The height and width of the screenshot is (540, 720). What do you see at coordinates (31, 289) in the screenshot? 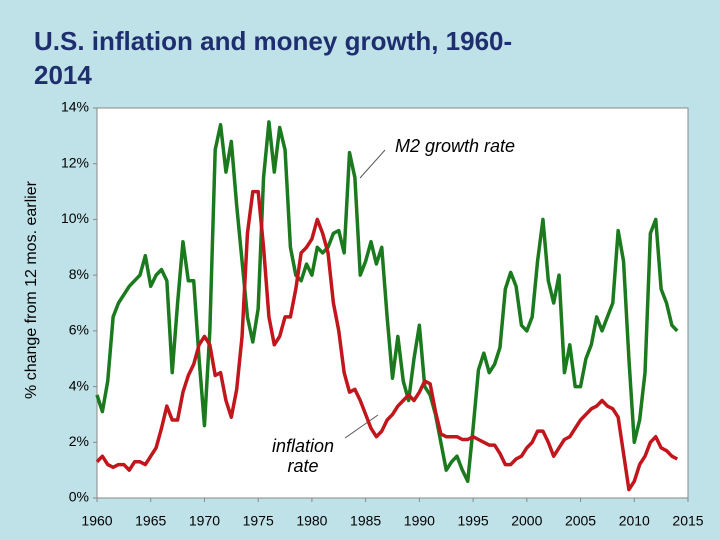
I see `y-axis-label: % change from 12 mos. earlier` at bounding box center [31, 289].